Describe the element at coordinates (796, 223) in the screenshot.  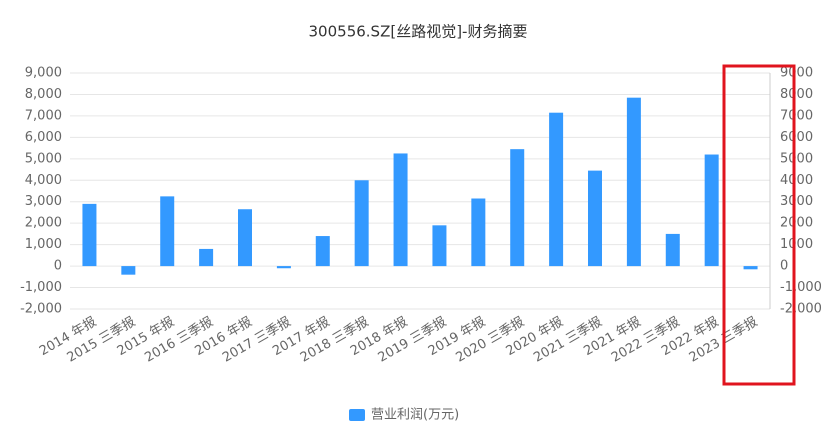
I see `y2-tick-label: 2000` at that location.